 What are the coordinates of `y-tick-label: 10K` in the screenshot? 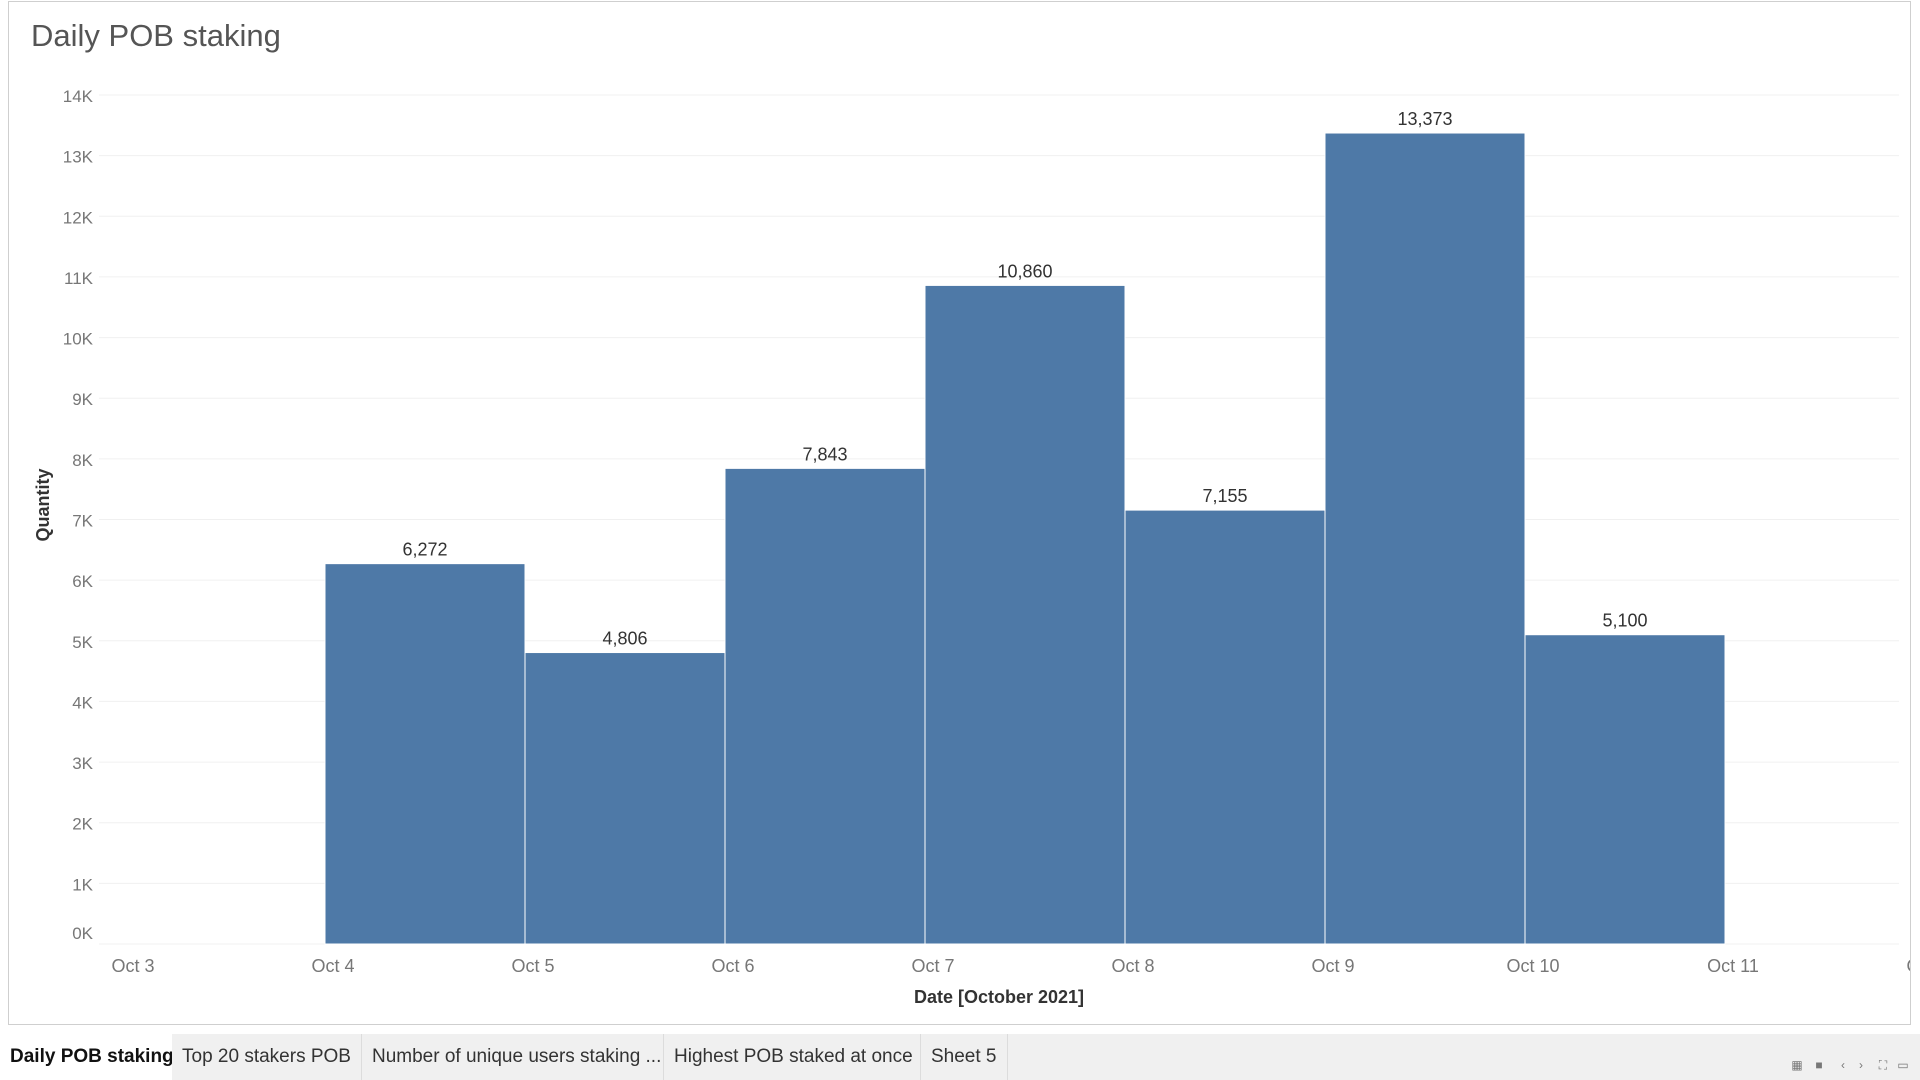 It's located at (78, 339).